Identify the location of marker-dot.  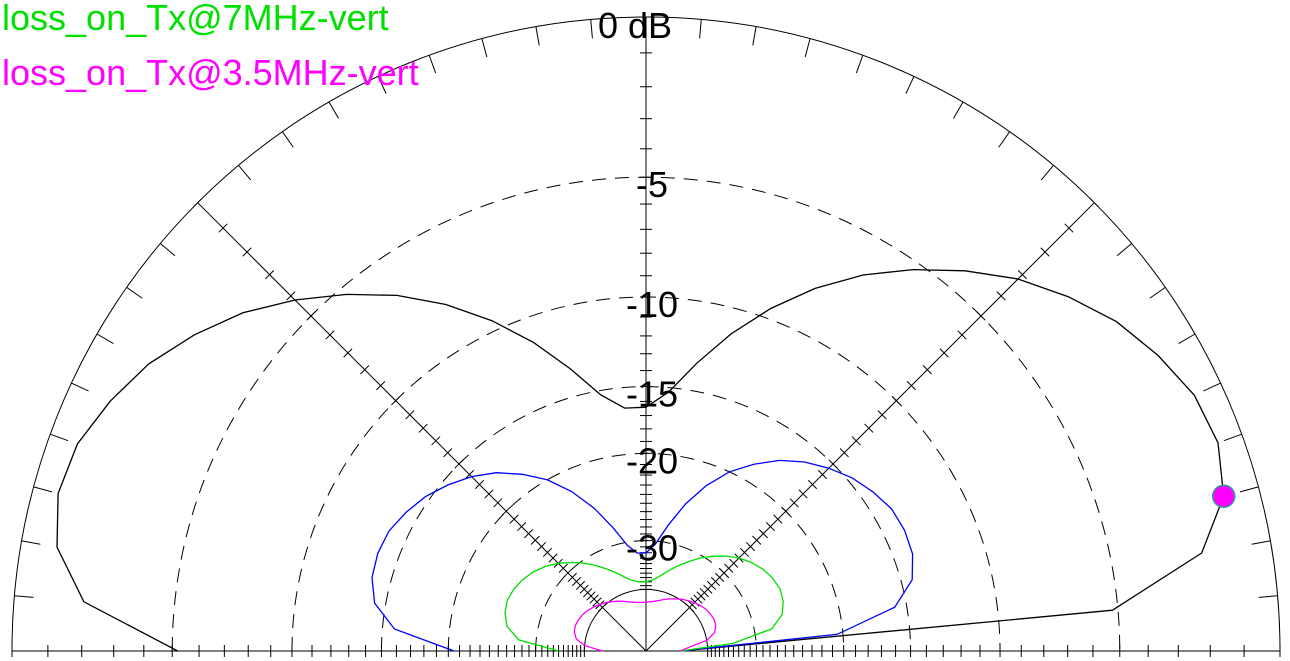
(1223, 496).